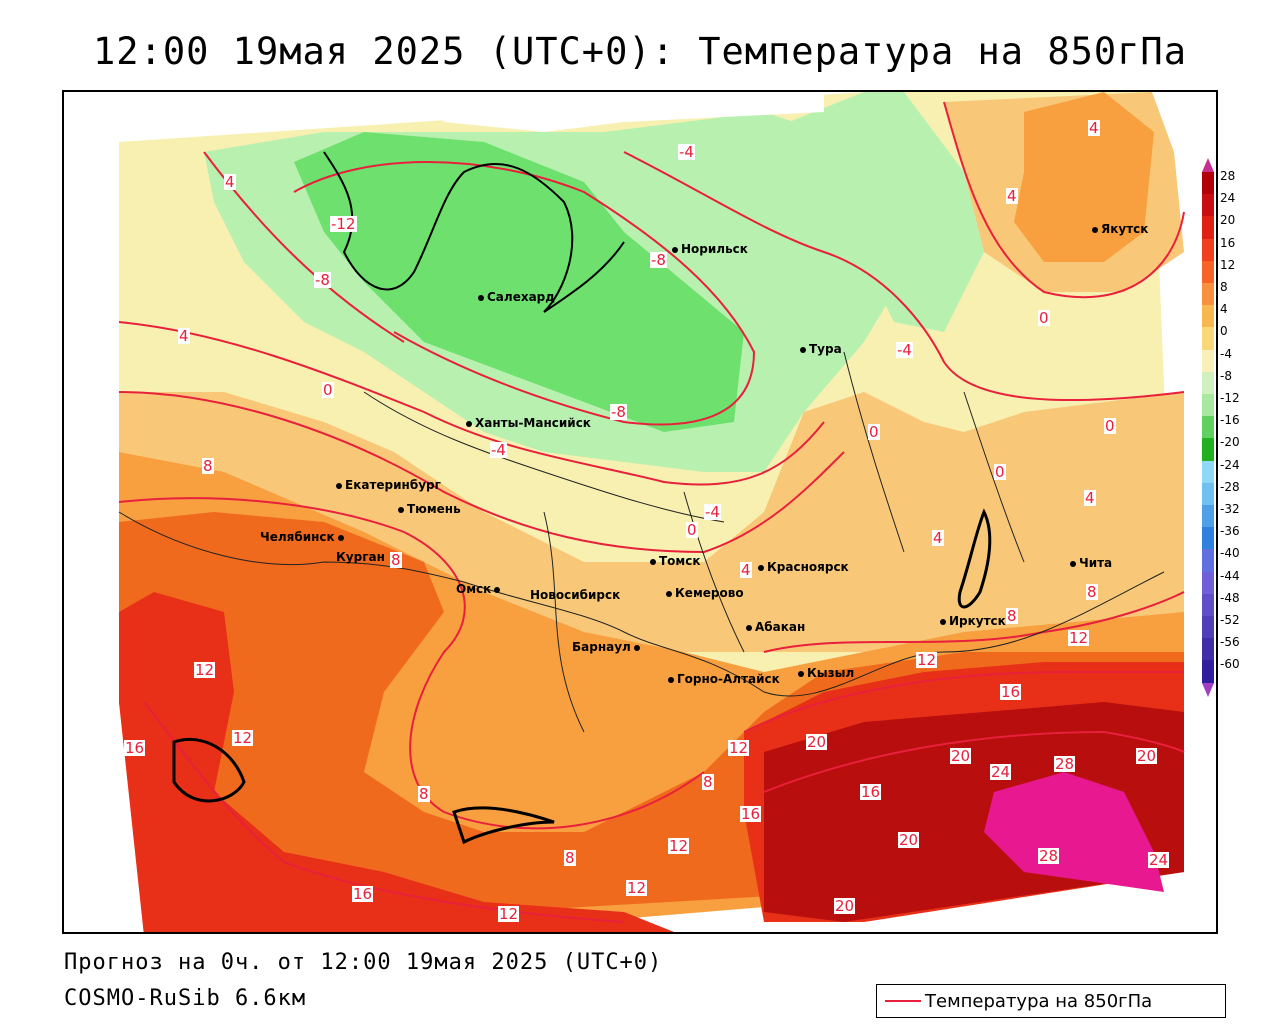 This screenshot has height=1024, width=1280. What do you see at coordinates (1230, 420) in the screenshot?
I see `colorbar-tick-label: -16` at bounding box center [1230, 420].